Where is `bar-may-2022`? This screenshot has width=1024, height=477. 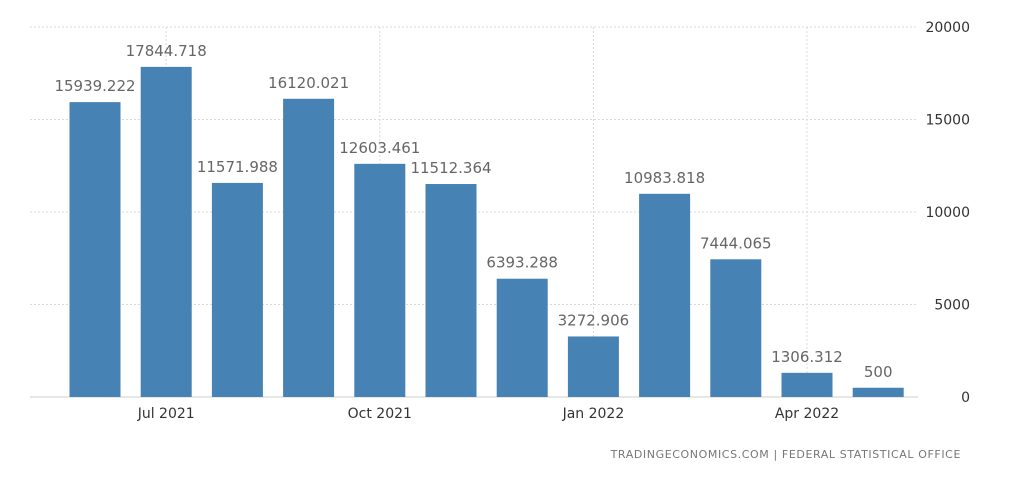 bar-may-2022 is located at coordinates (878, 392).